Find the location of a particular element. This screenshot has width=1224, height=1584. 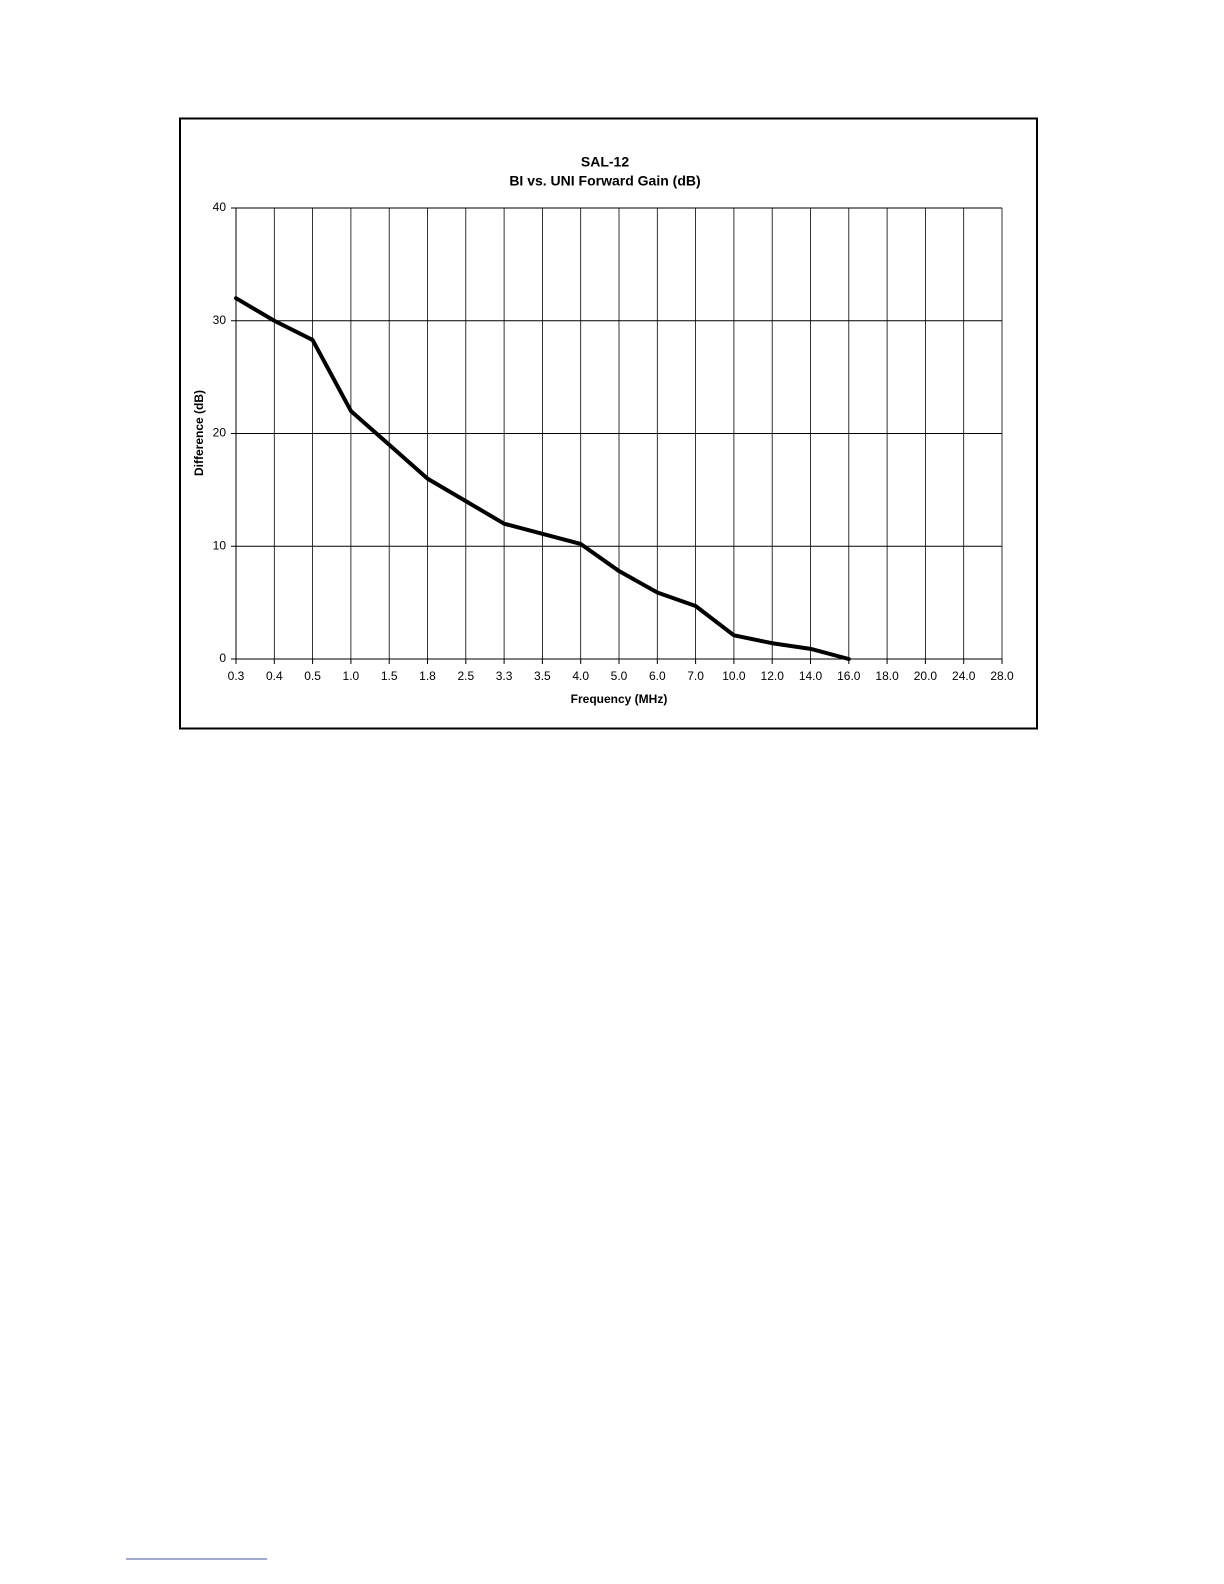

y-tick-label: 0 is located at coordinates (222, 658).